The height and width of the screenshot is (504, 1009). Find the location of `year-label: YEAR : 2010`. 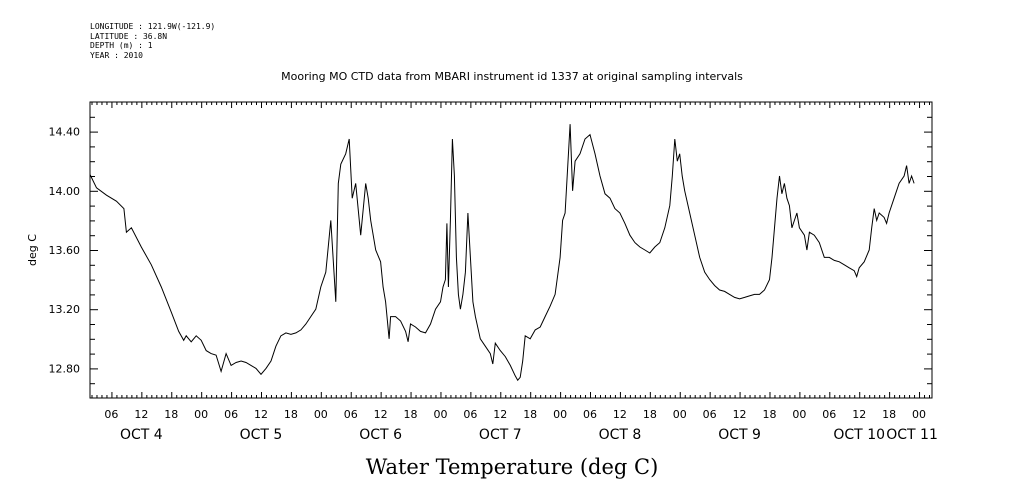

year-label: YEAR : 2010 is located at coordinates (116, 55).